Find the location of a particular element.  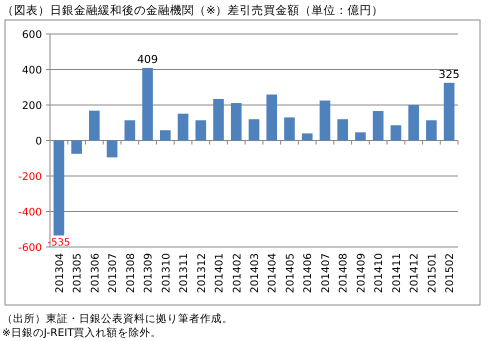

x-tick-label: 201312 is located at coordinates (202, 273).